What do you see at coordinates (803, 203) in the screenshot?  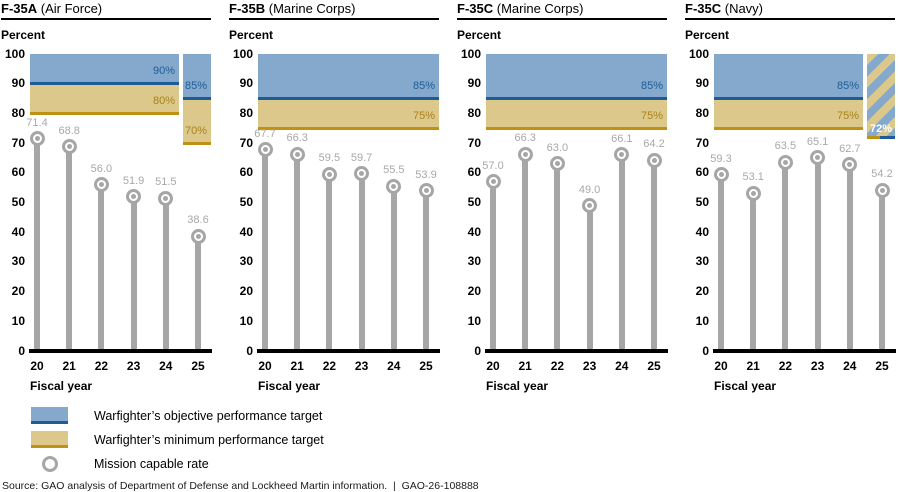 I see `plot-region: 85% 75% 72% 59.3 53.1 63.5 65.1 62.7 54.2` at bounding box center [803, 203].